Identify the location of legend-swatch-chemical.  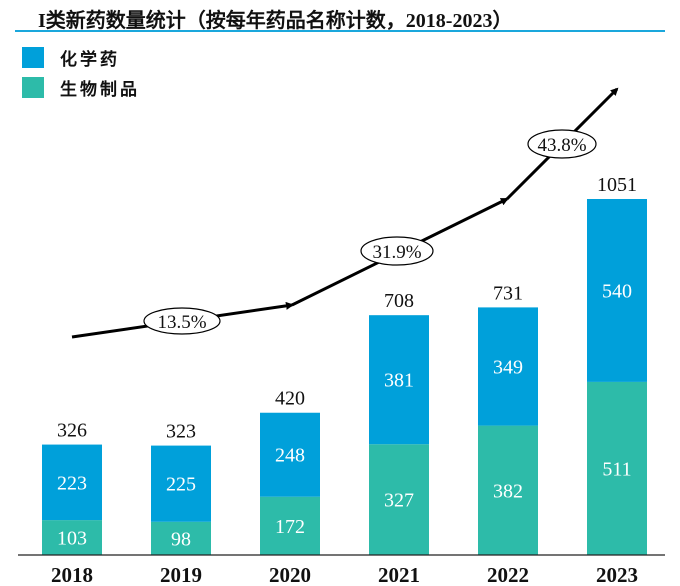
(33, 57).